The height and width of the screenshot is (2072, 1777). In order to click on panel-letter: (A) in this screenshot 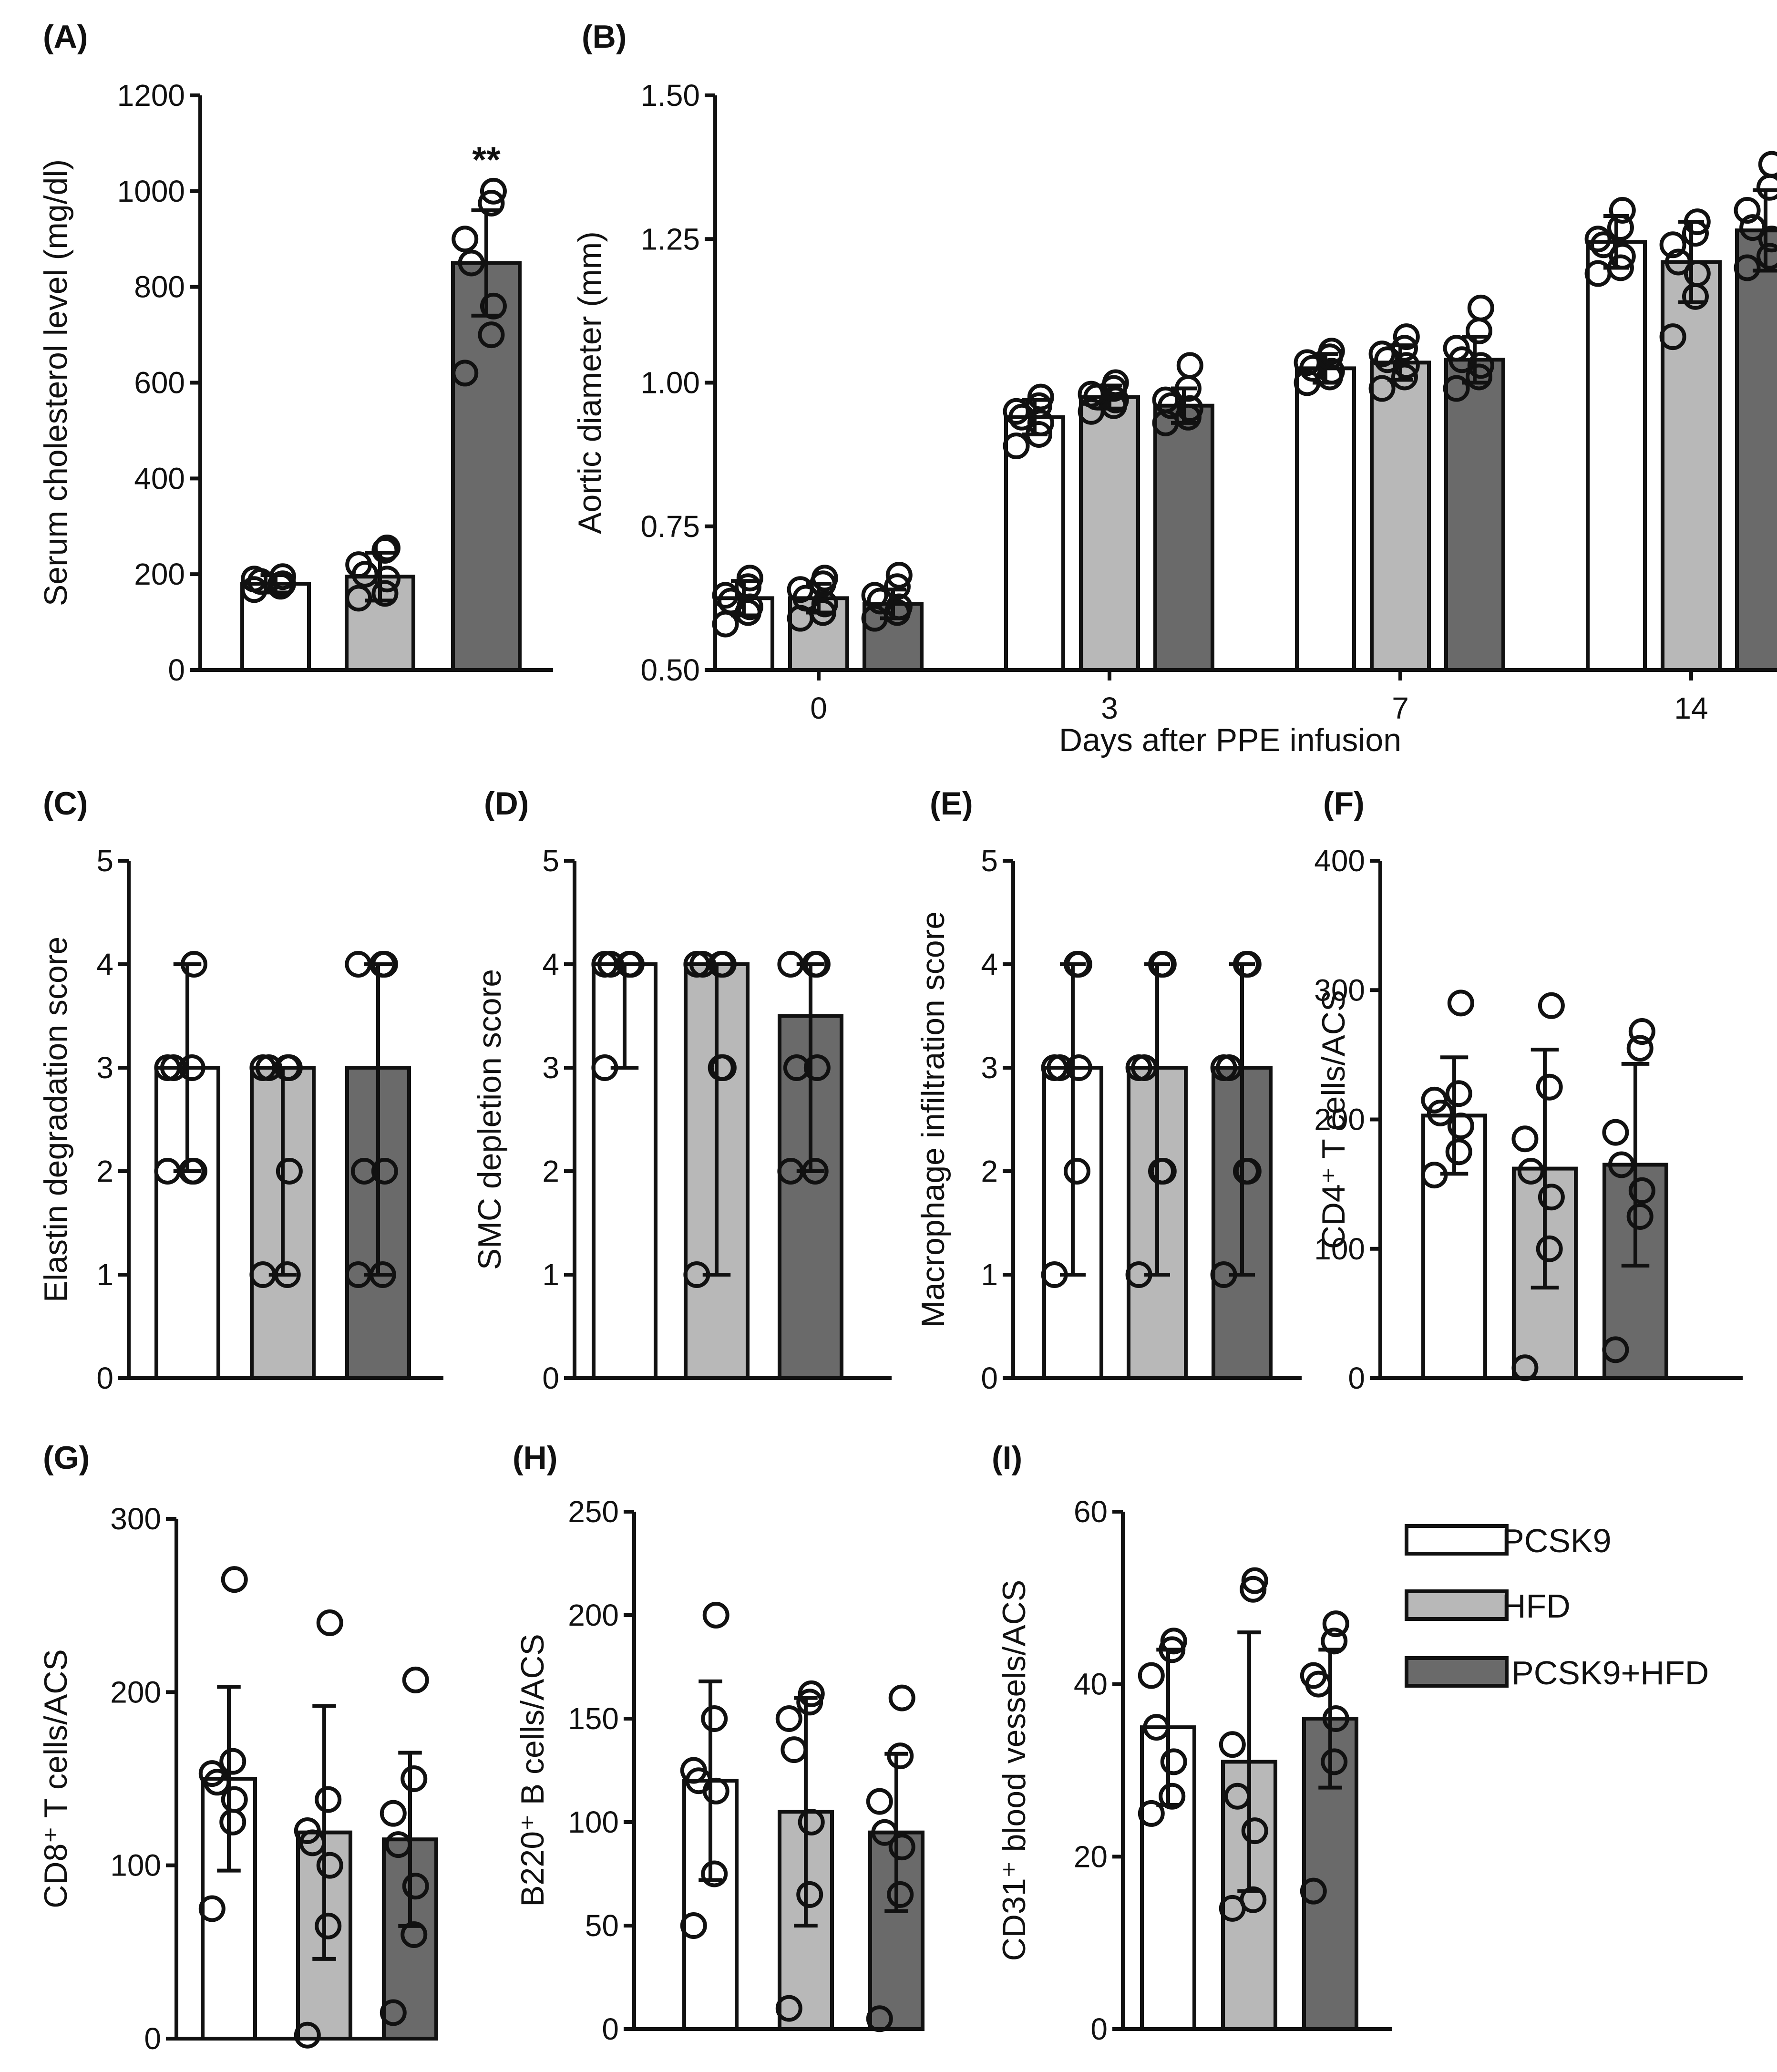, I will do `click(65, 37)`.